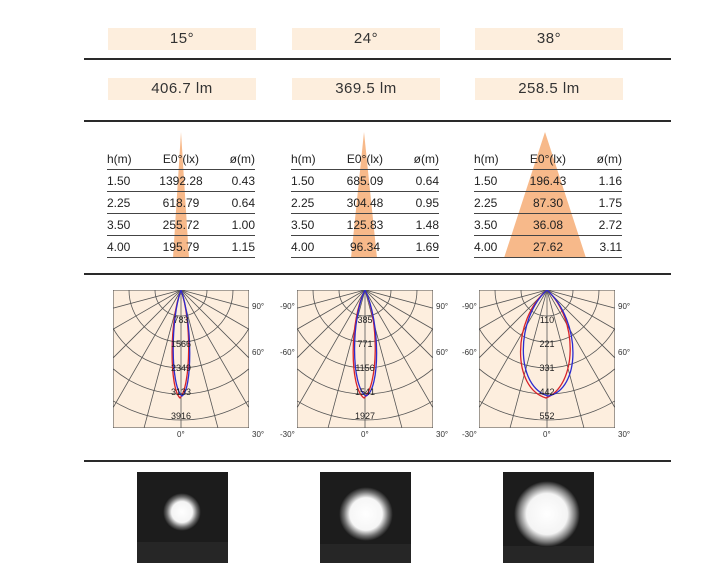  I want to click on cell: 1.16, so click(600, 180).